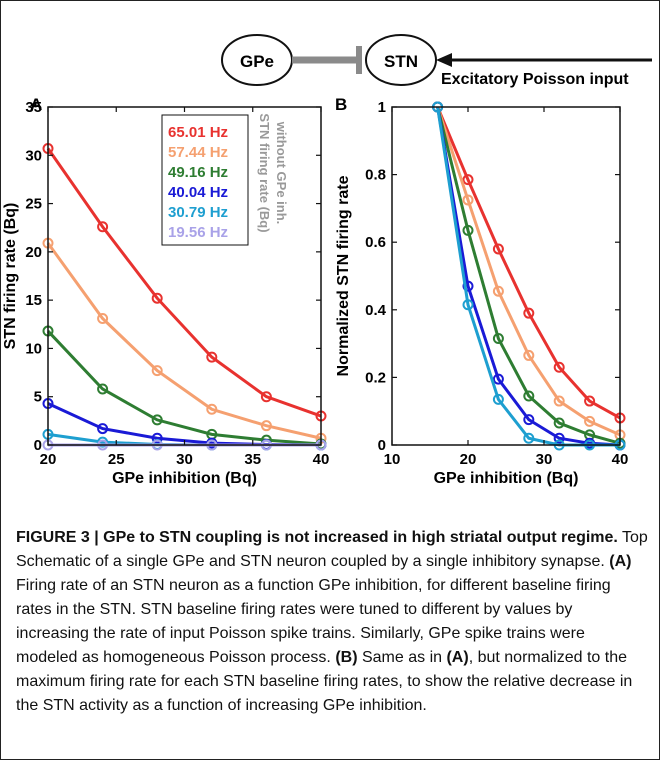  I want to click on legend-entry: 57.44 Hz, so click(198, 152).